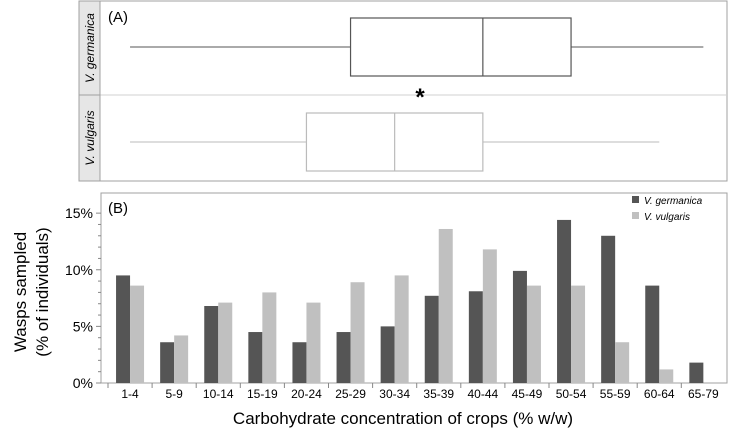 The image size is (729, 433). What do you see at coordinates (306, 394) in the screenshot?
I see `x-tick-label: 20-24` at bounding box center [306, 394].